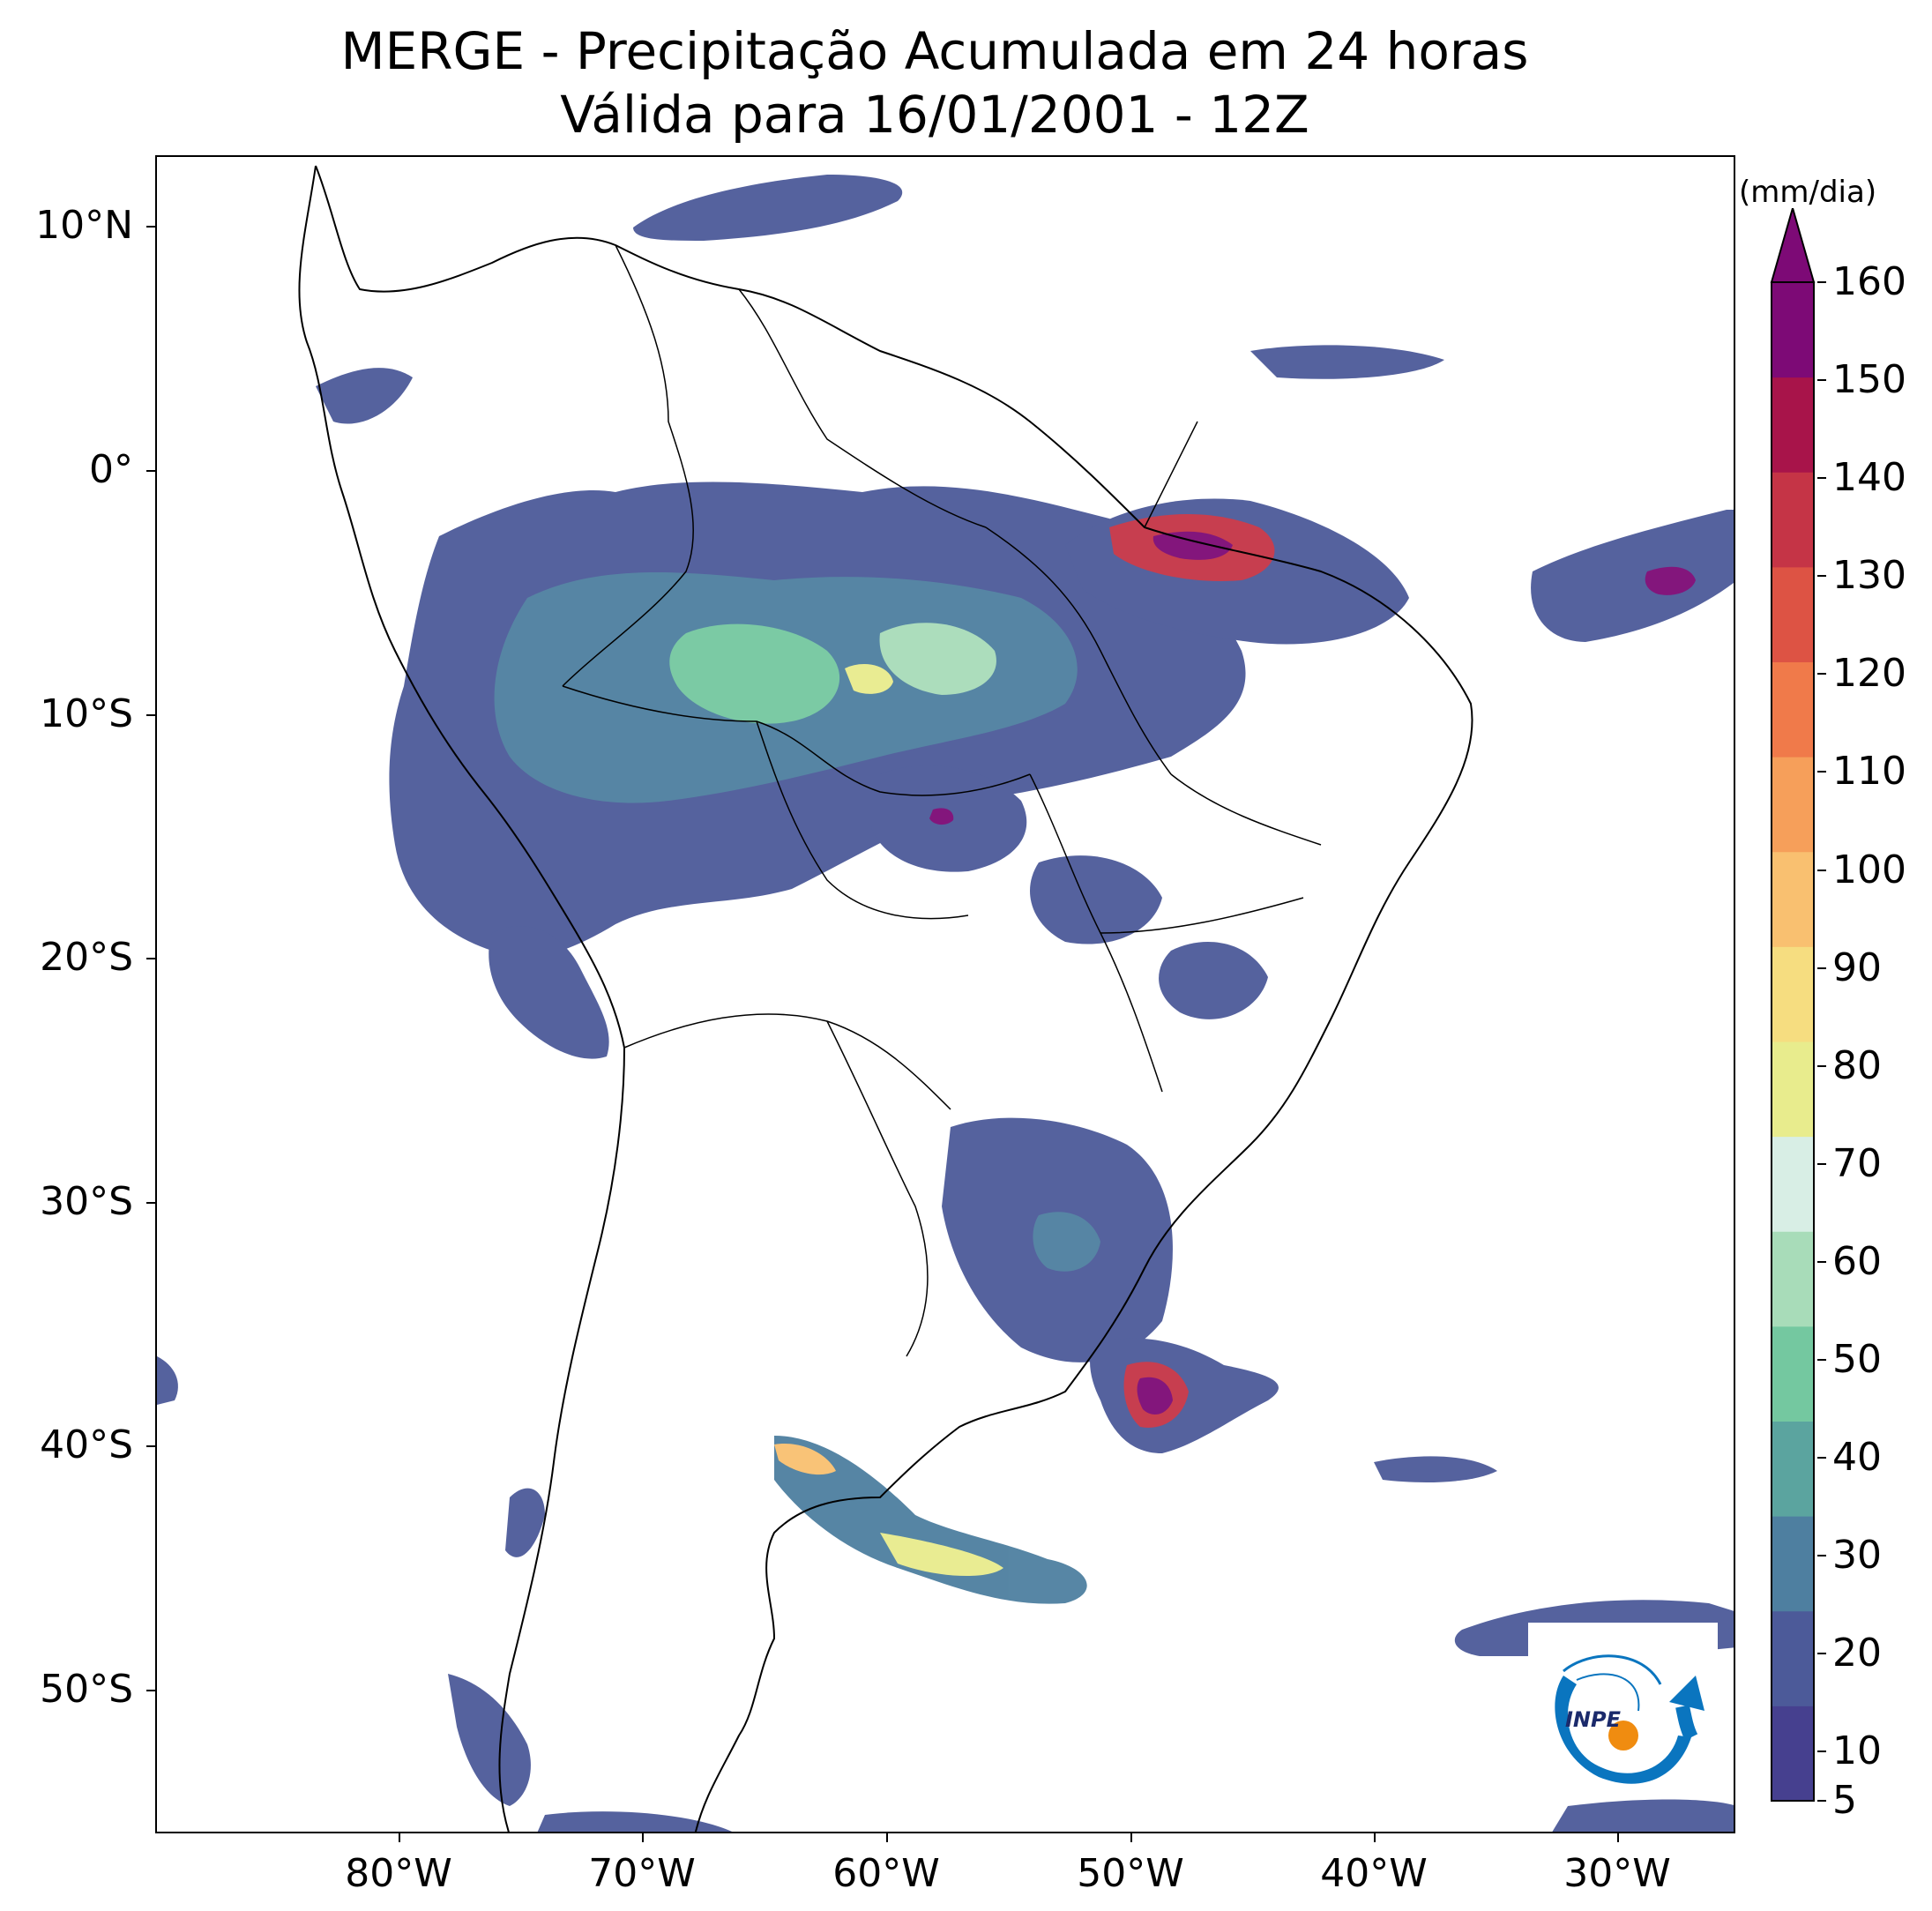 Image resolution: width=1932 pixels, height=1911 pixels. I want to click on colorbar-label: 160, so click(1869, 281).